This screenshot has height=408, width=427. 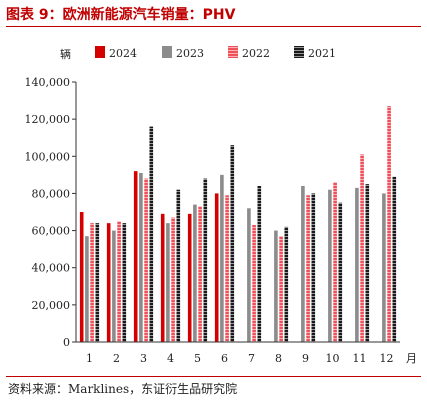 I want to click on bar-2022-m4, so click(x=173, y=279).